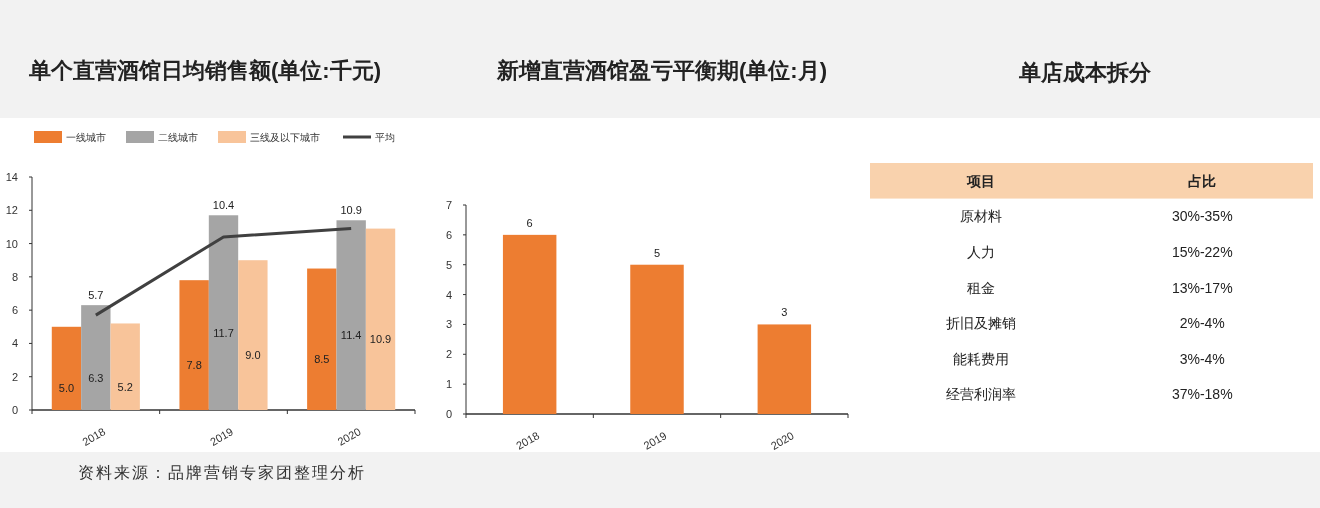 The image size is (1320, 508). I want to click on data-label: 9.0, so click(253, 355).